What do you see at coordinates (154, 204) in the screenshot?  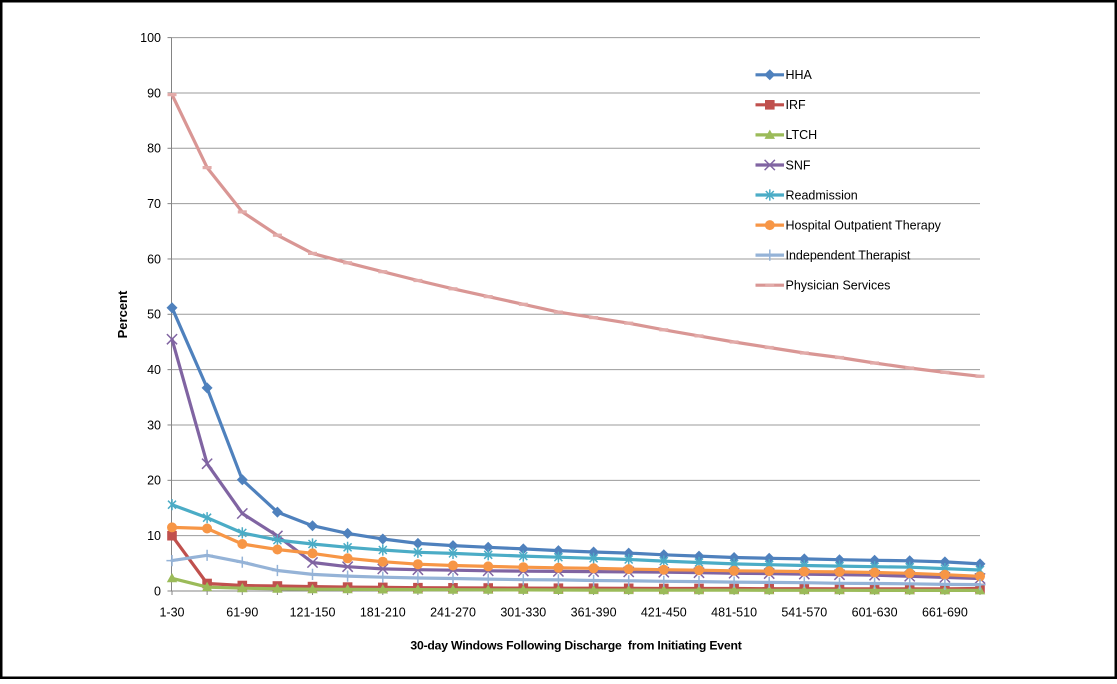 I see `svg-text: 70` at bounding box center [154, 204].